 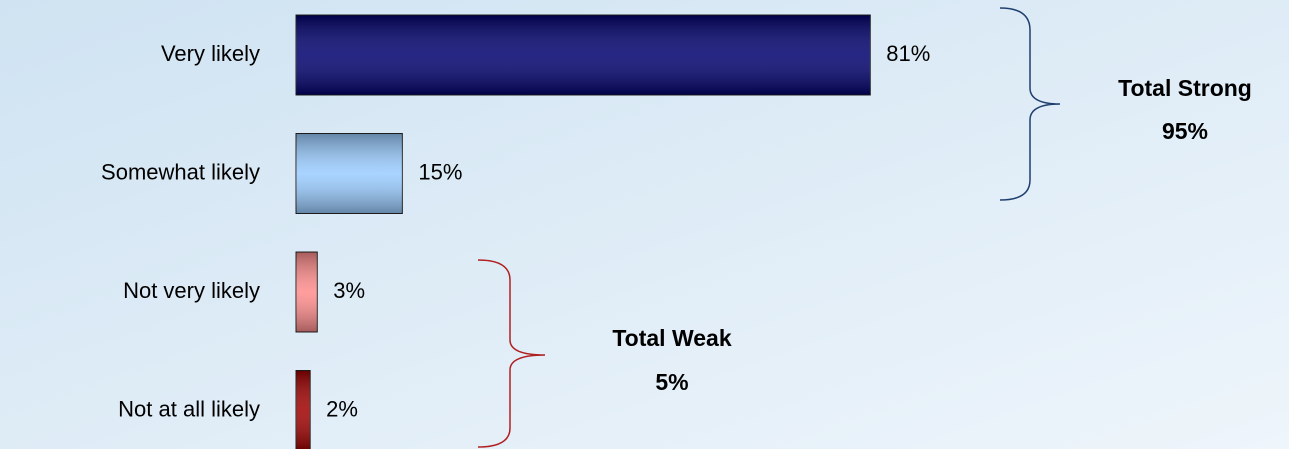 What do you see at coordinates (1185, 88) in the screenshot?
I see `annotation-title: Total Strong` at bounding box center [1185, 88].